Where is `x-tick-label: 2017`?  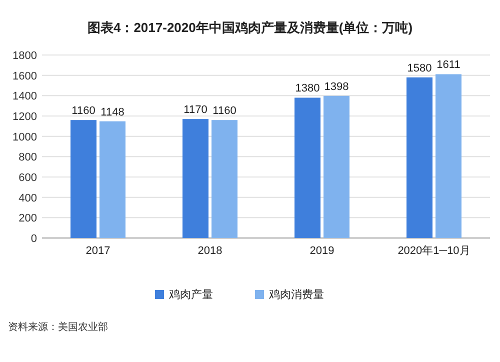
x-tick-label: 2017 is located at coordinates (98, 251).